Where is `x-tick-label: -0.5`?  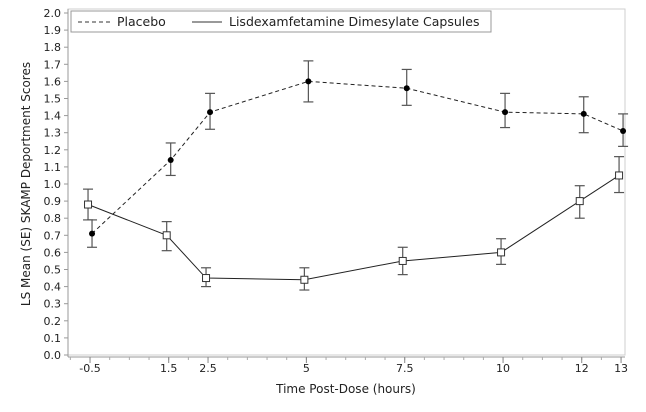
x-tick-label: -0.5 is located at coordinates (89, 368).